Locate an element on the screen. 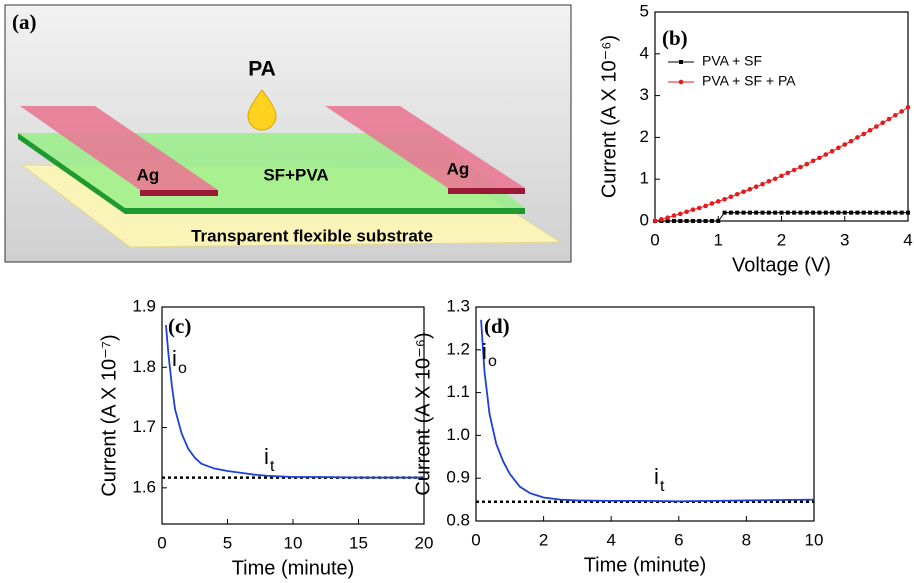 This screenshot has height=583, width=914. y-tick-label: 1 is located at coordinates (644, 178).